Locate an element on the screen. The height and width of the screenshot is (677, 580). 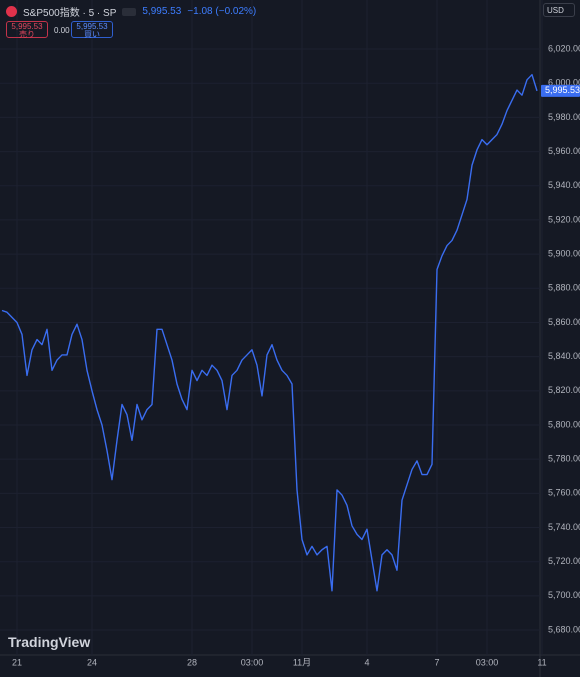
y-tick-label: 5,800.00 is located at coordinates (564, 424).